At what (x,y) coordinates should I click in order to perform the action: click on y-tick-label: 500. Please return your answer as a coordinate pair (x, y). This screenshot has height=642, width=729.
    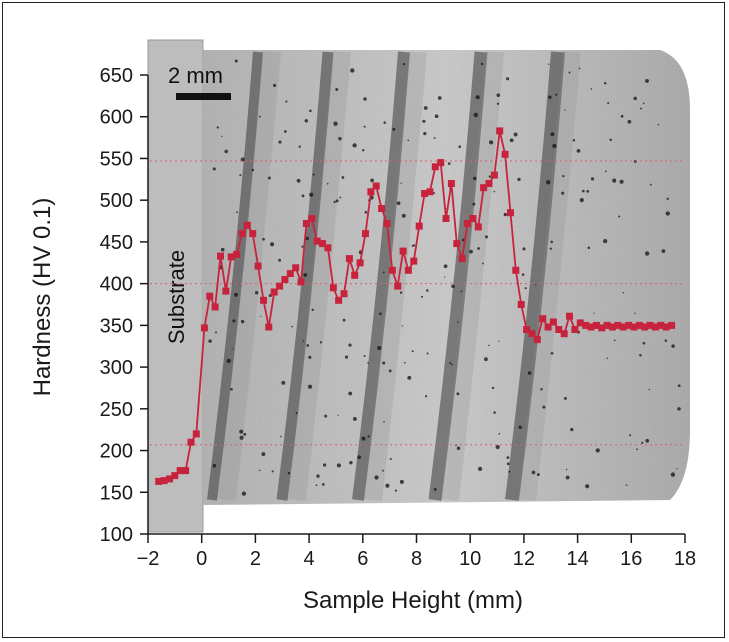
    Looking at the image, I should click on (116, 201).